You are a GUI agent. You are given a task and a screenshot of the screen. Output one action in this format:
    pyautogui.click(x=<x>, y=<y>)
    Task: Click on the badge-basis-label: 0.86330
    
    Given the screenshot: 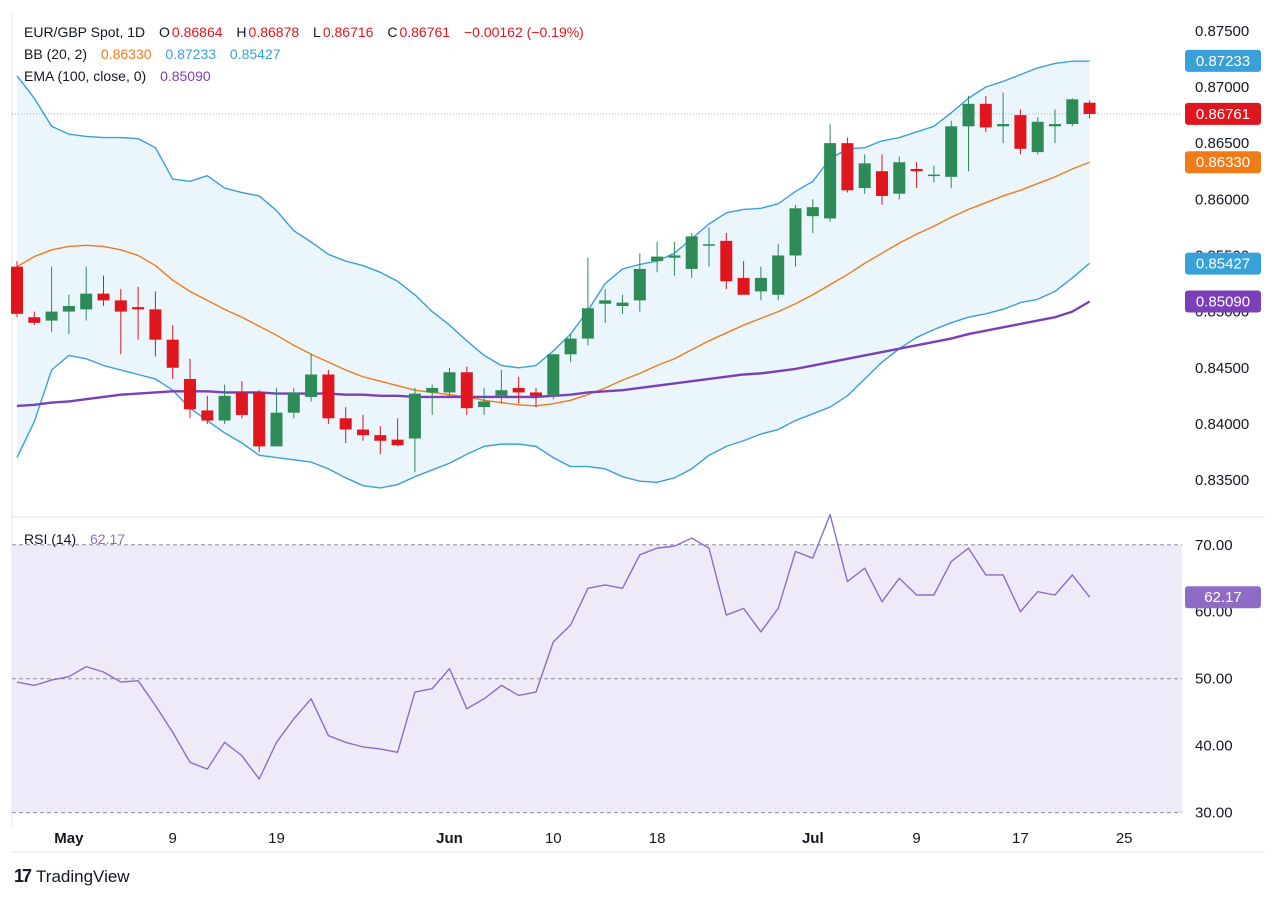 What is the action you would take?
    pyautogui.click(x=1223, y=162)
    